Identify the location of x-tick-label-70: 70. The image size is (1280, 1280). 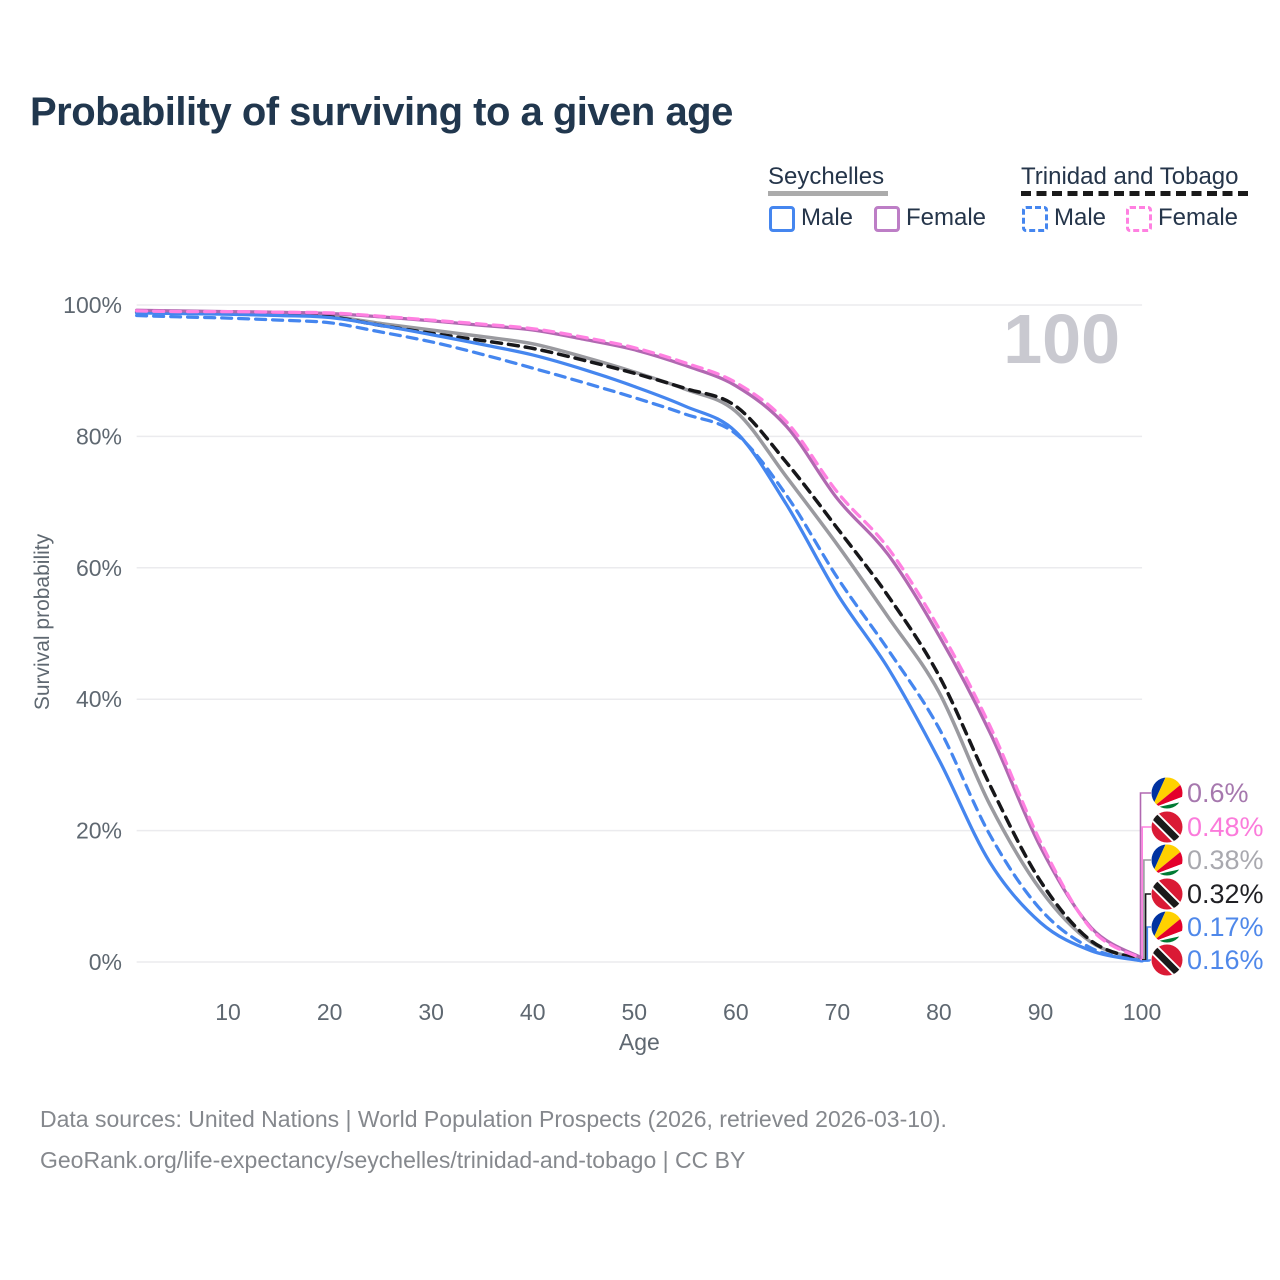
(838, 1012).